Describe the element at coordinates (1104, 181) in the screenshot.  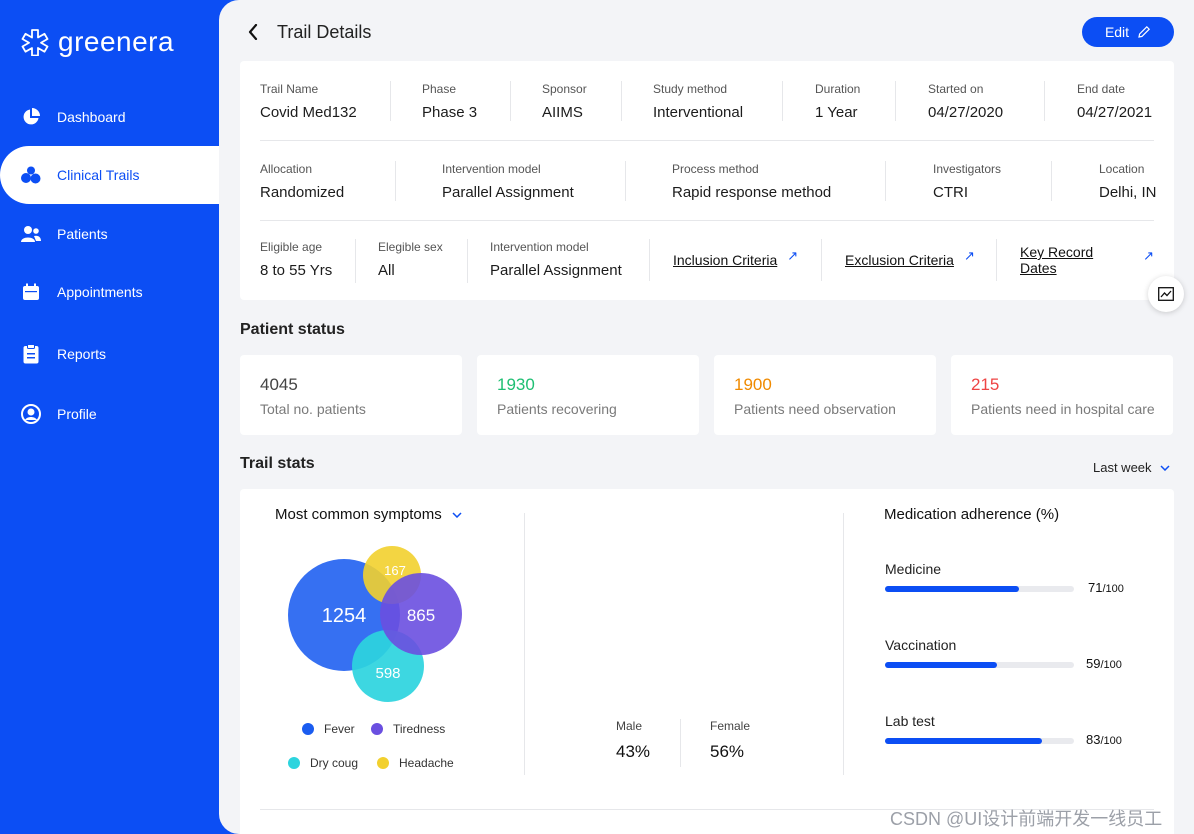
I see `detail-location: Location Delhi, IN` at that location.